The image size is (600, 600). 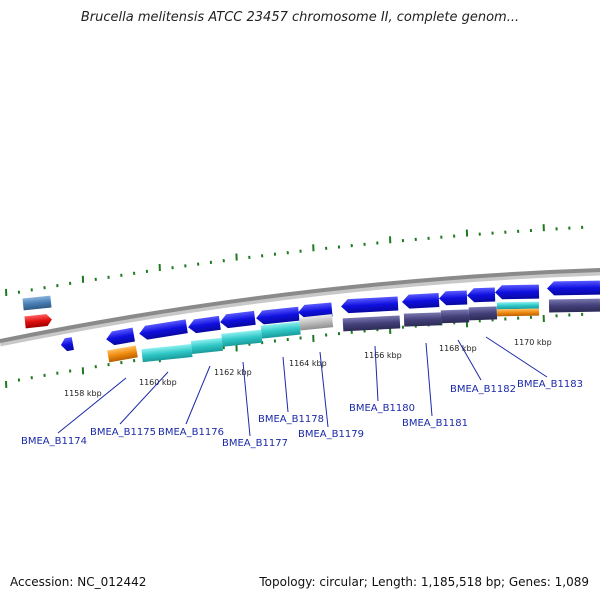 I want to click on gene-arrow-next, so click(x=573, y=288).